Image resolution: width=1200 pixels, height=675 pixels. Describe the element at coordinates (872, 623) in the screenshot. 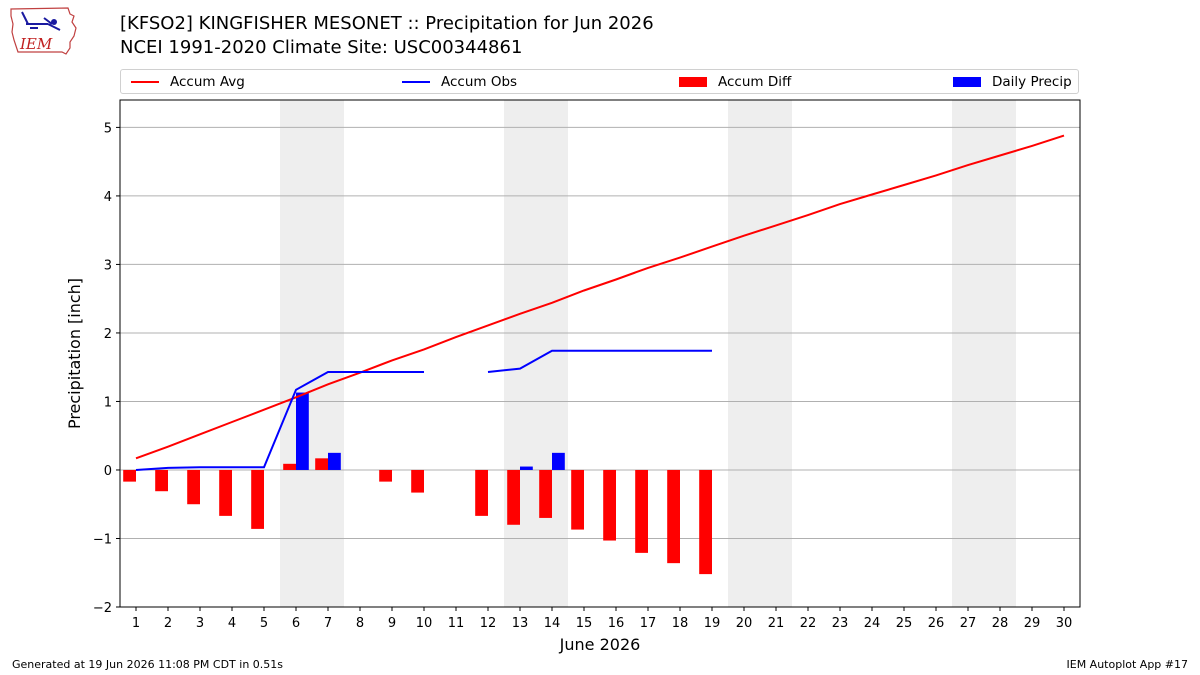

I see `x-tick-label: 24` at that location.